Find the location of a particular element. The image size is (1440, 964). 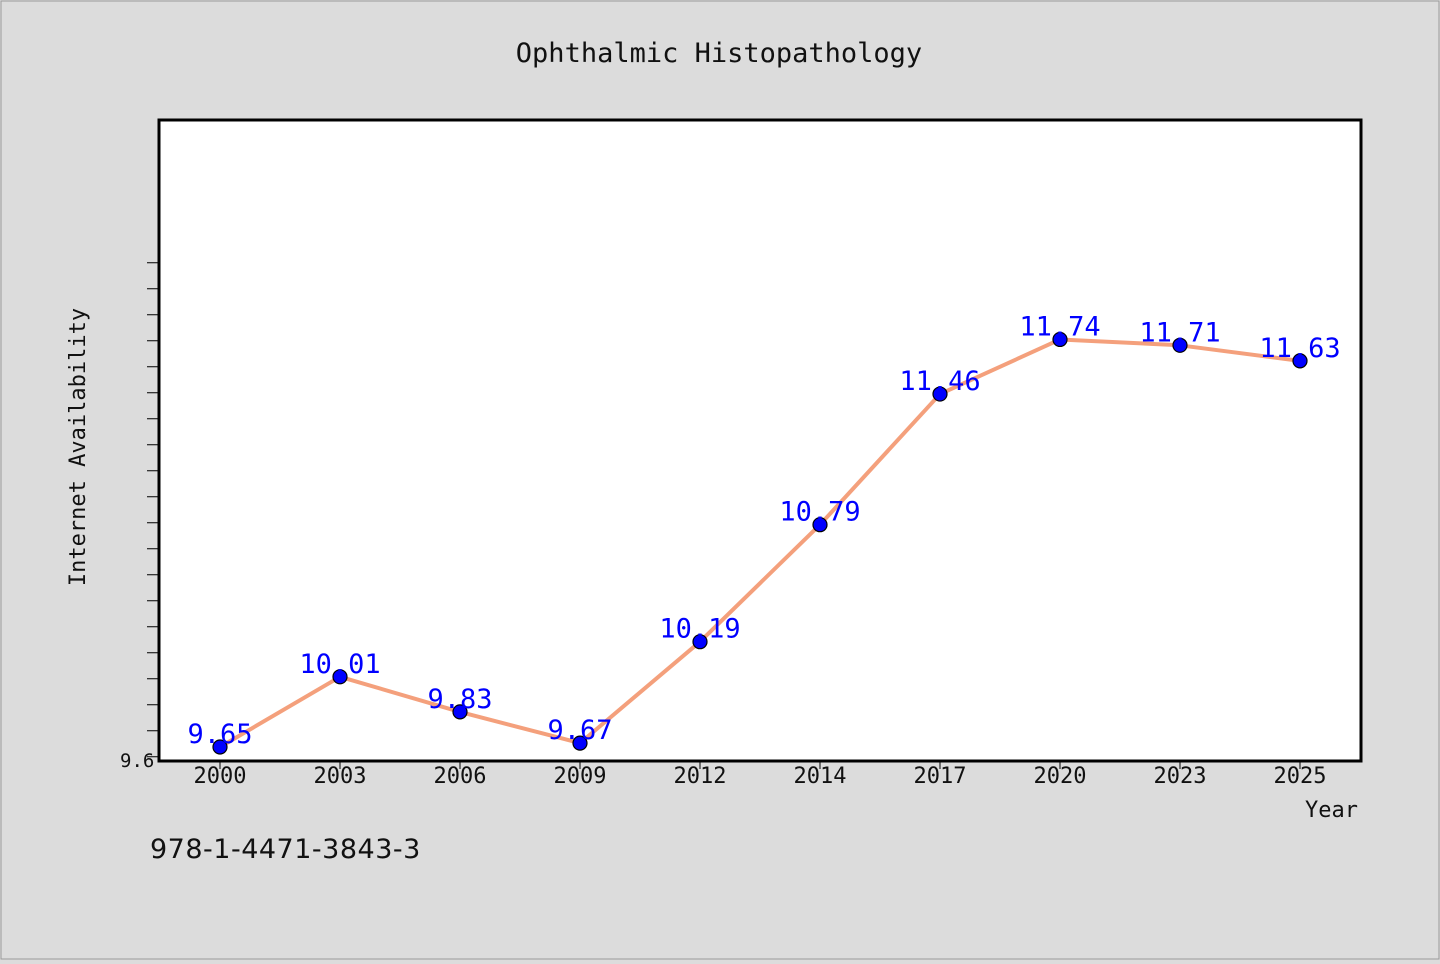

data-label: 10.01 is located at coordinates (339, 664).